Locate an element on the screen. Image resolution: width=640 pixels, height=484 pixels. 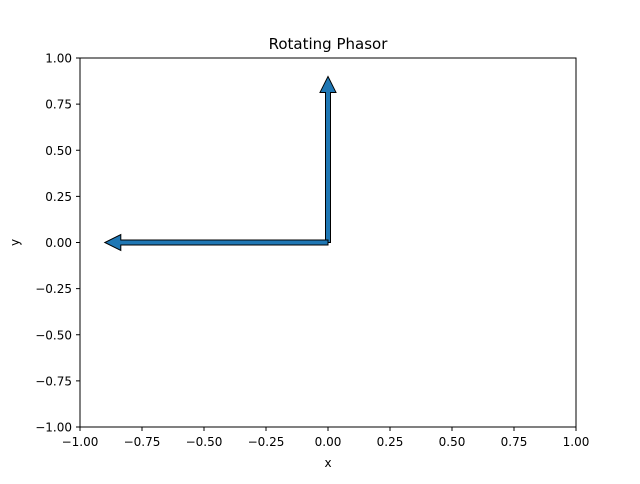
y-tick-label: −1.00 is located at coordinates (53, 428).